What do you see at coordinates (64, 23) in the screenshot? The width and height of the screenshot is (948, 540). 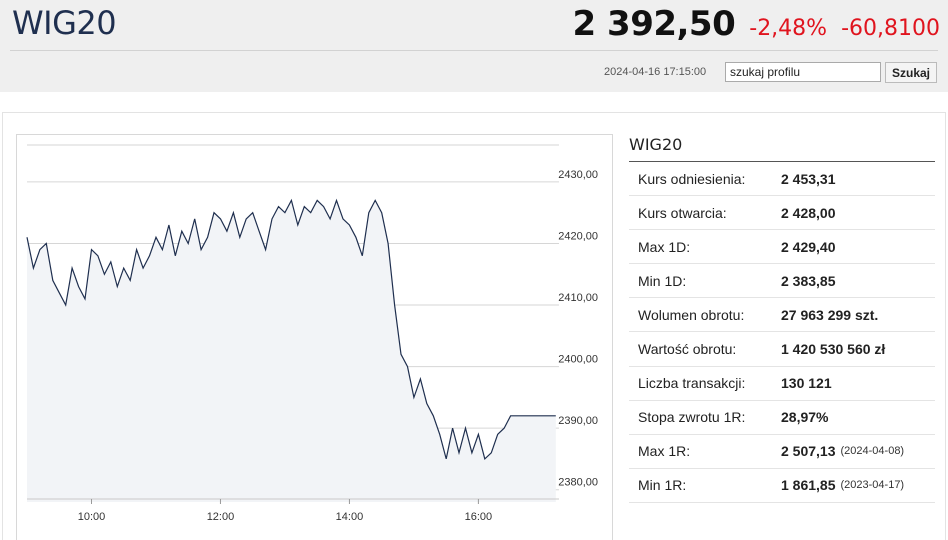 I see `index-symbol: WIG20` at bounding box center [64, 23].